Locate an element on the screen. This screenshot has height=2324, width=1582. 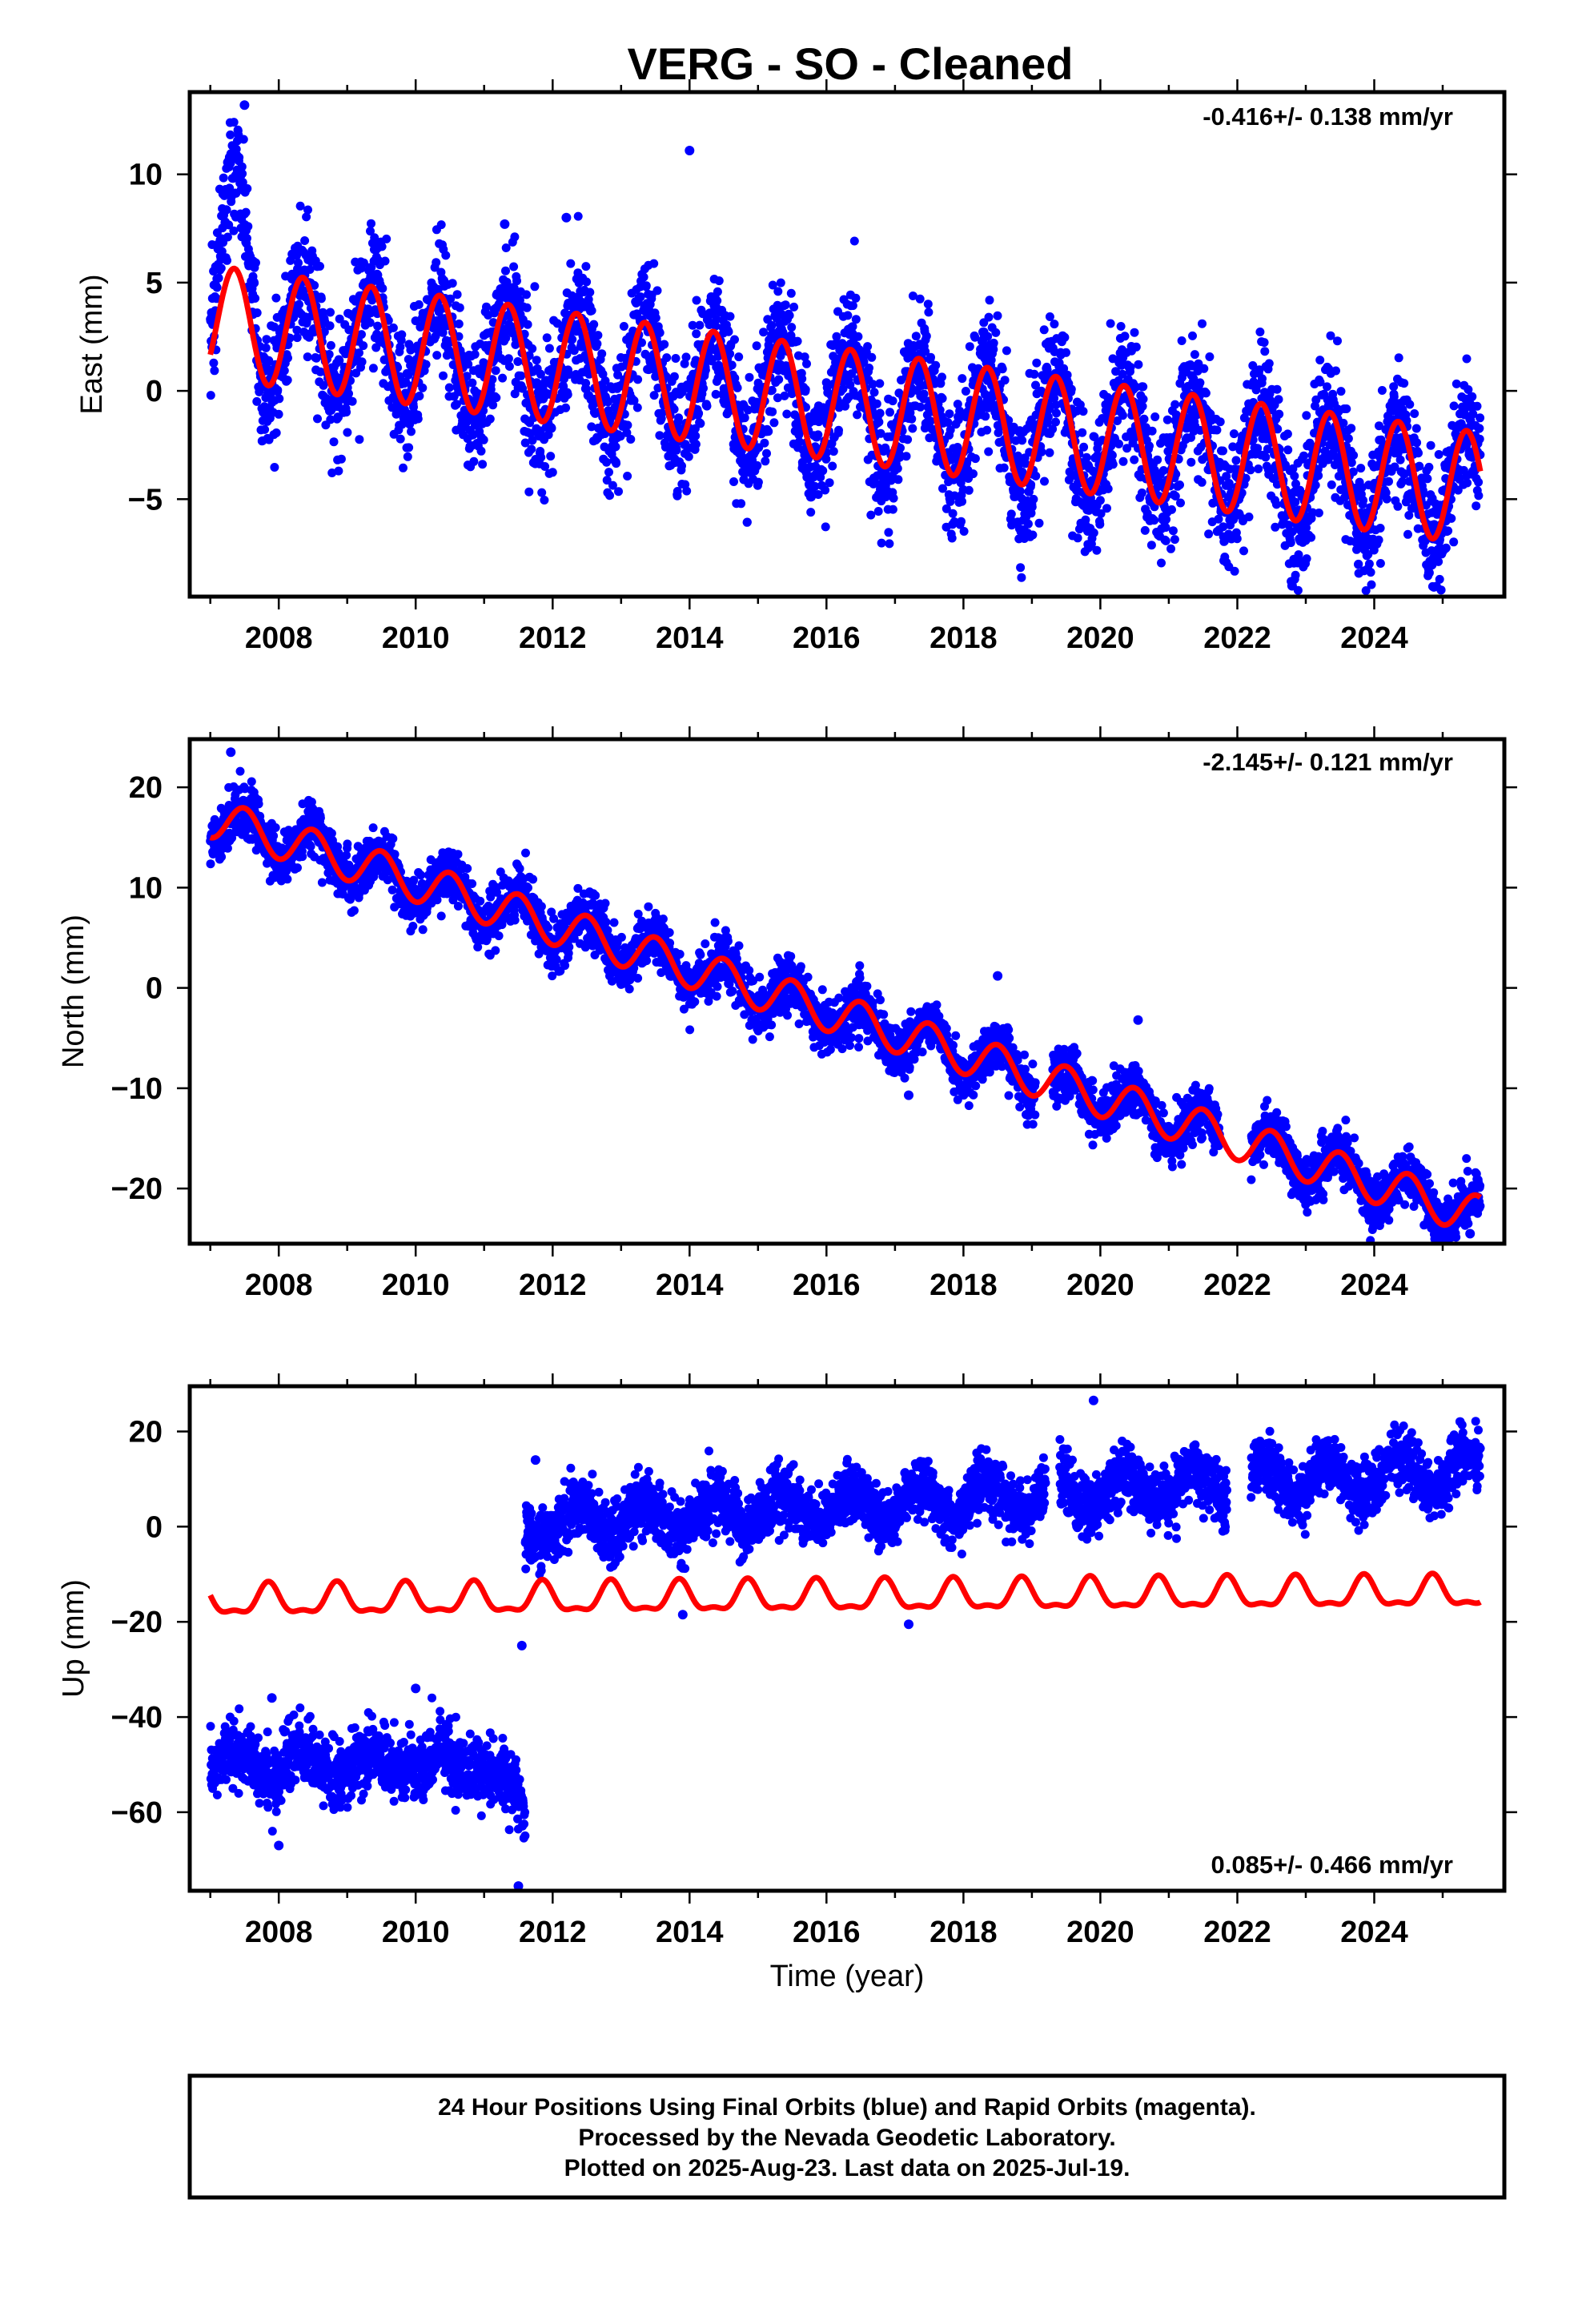
east-rate-label: -0.416+/- 0.138 mm/yr is located at coordinates (1328, 117).